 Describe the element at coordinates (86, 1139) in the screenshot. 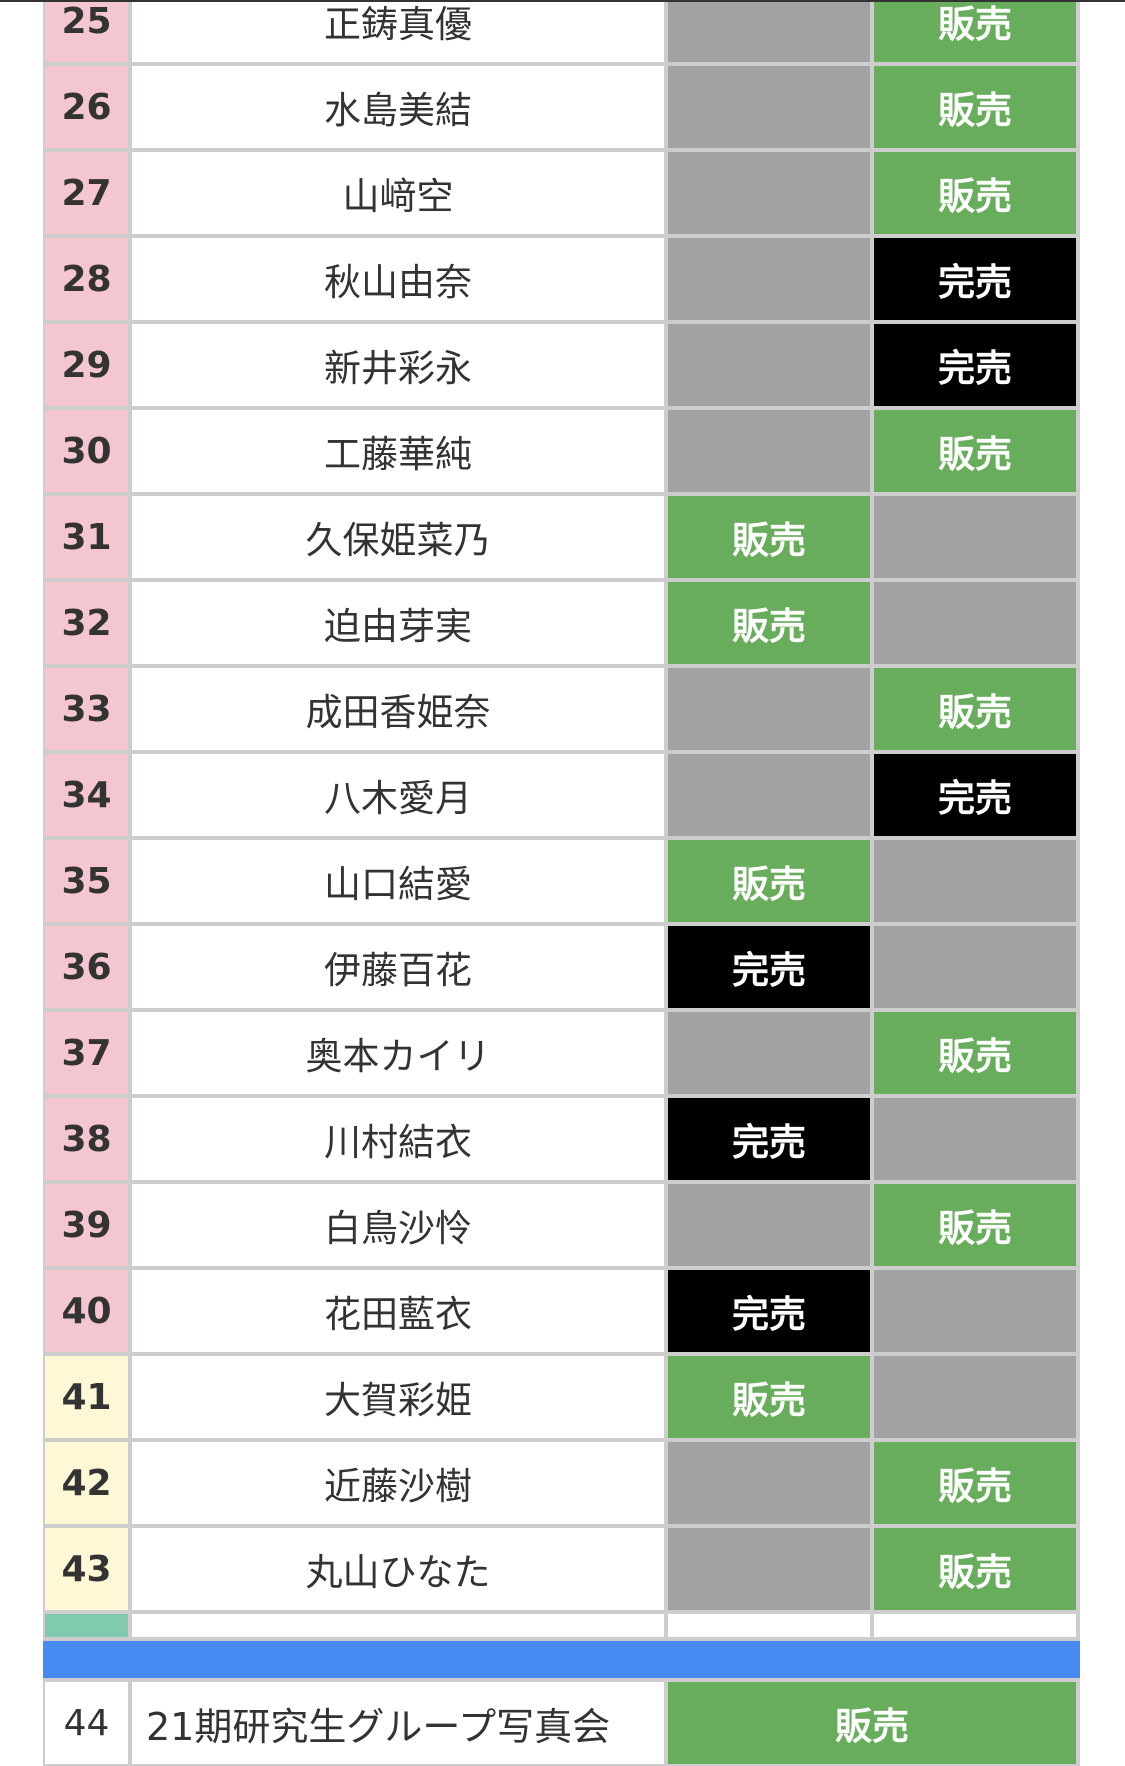

I see `number-cell: 38` at that location.